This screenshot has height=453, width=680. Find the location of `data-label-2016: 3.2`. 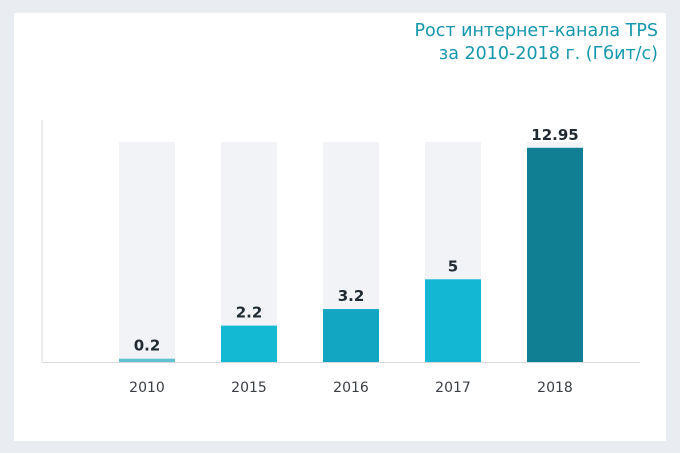

data-label-2016: 3.2 is located at coordinates (351, 296).